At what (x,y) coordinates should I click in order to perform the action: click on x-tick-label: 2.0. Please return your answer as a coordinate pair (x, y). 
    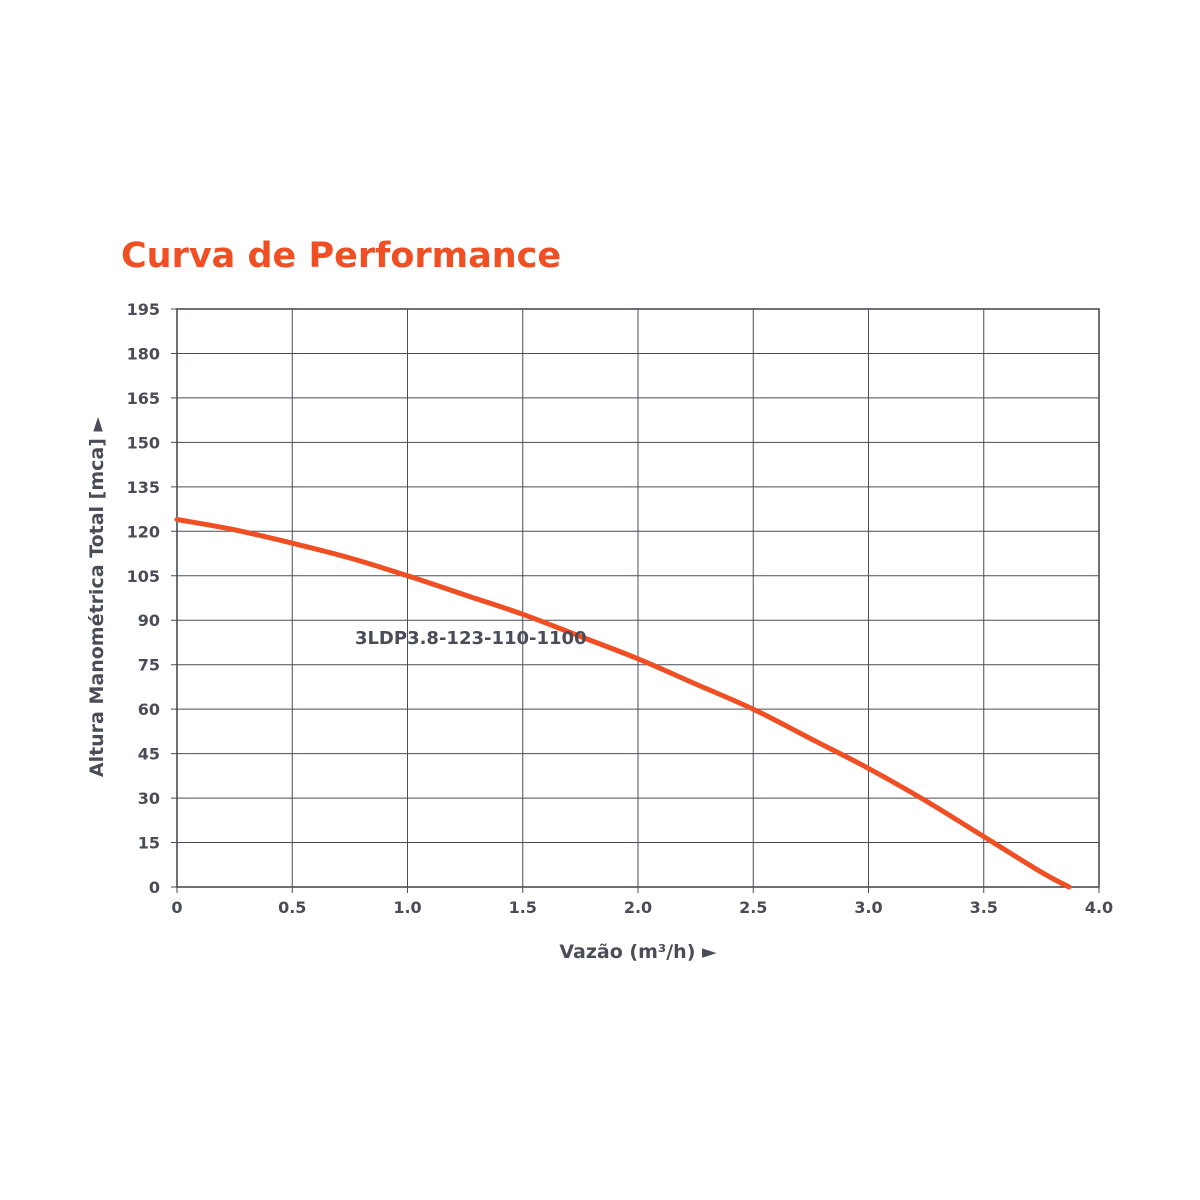
    Looking at the image, I should click on (638, 907).